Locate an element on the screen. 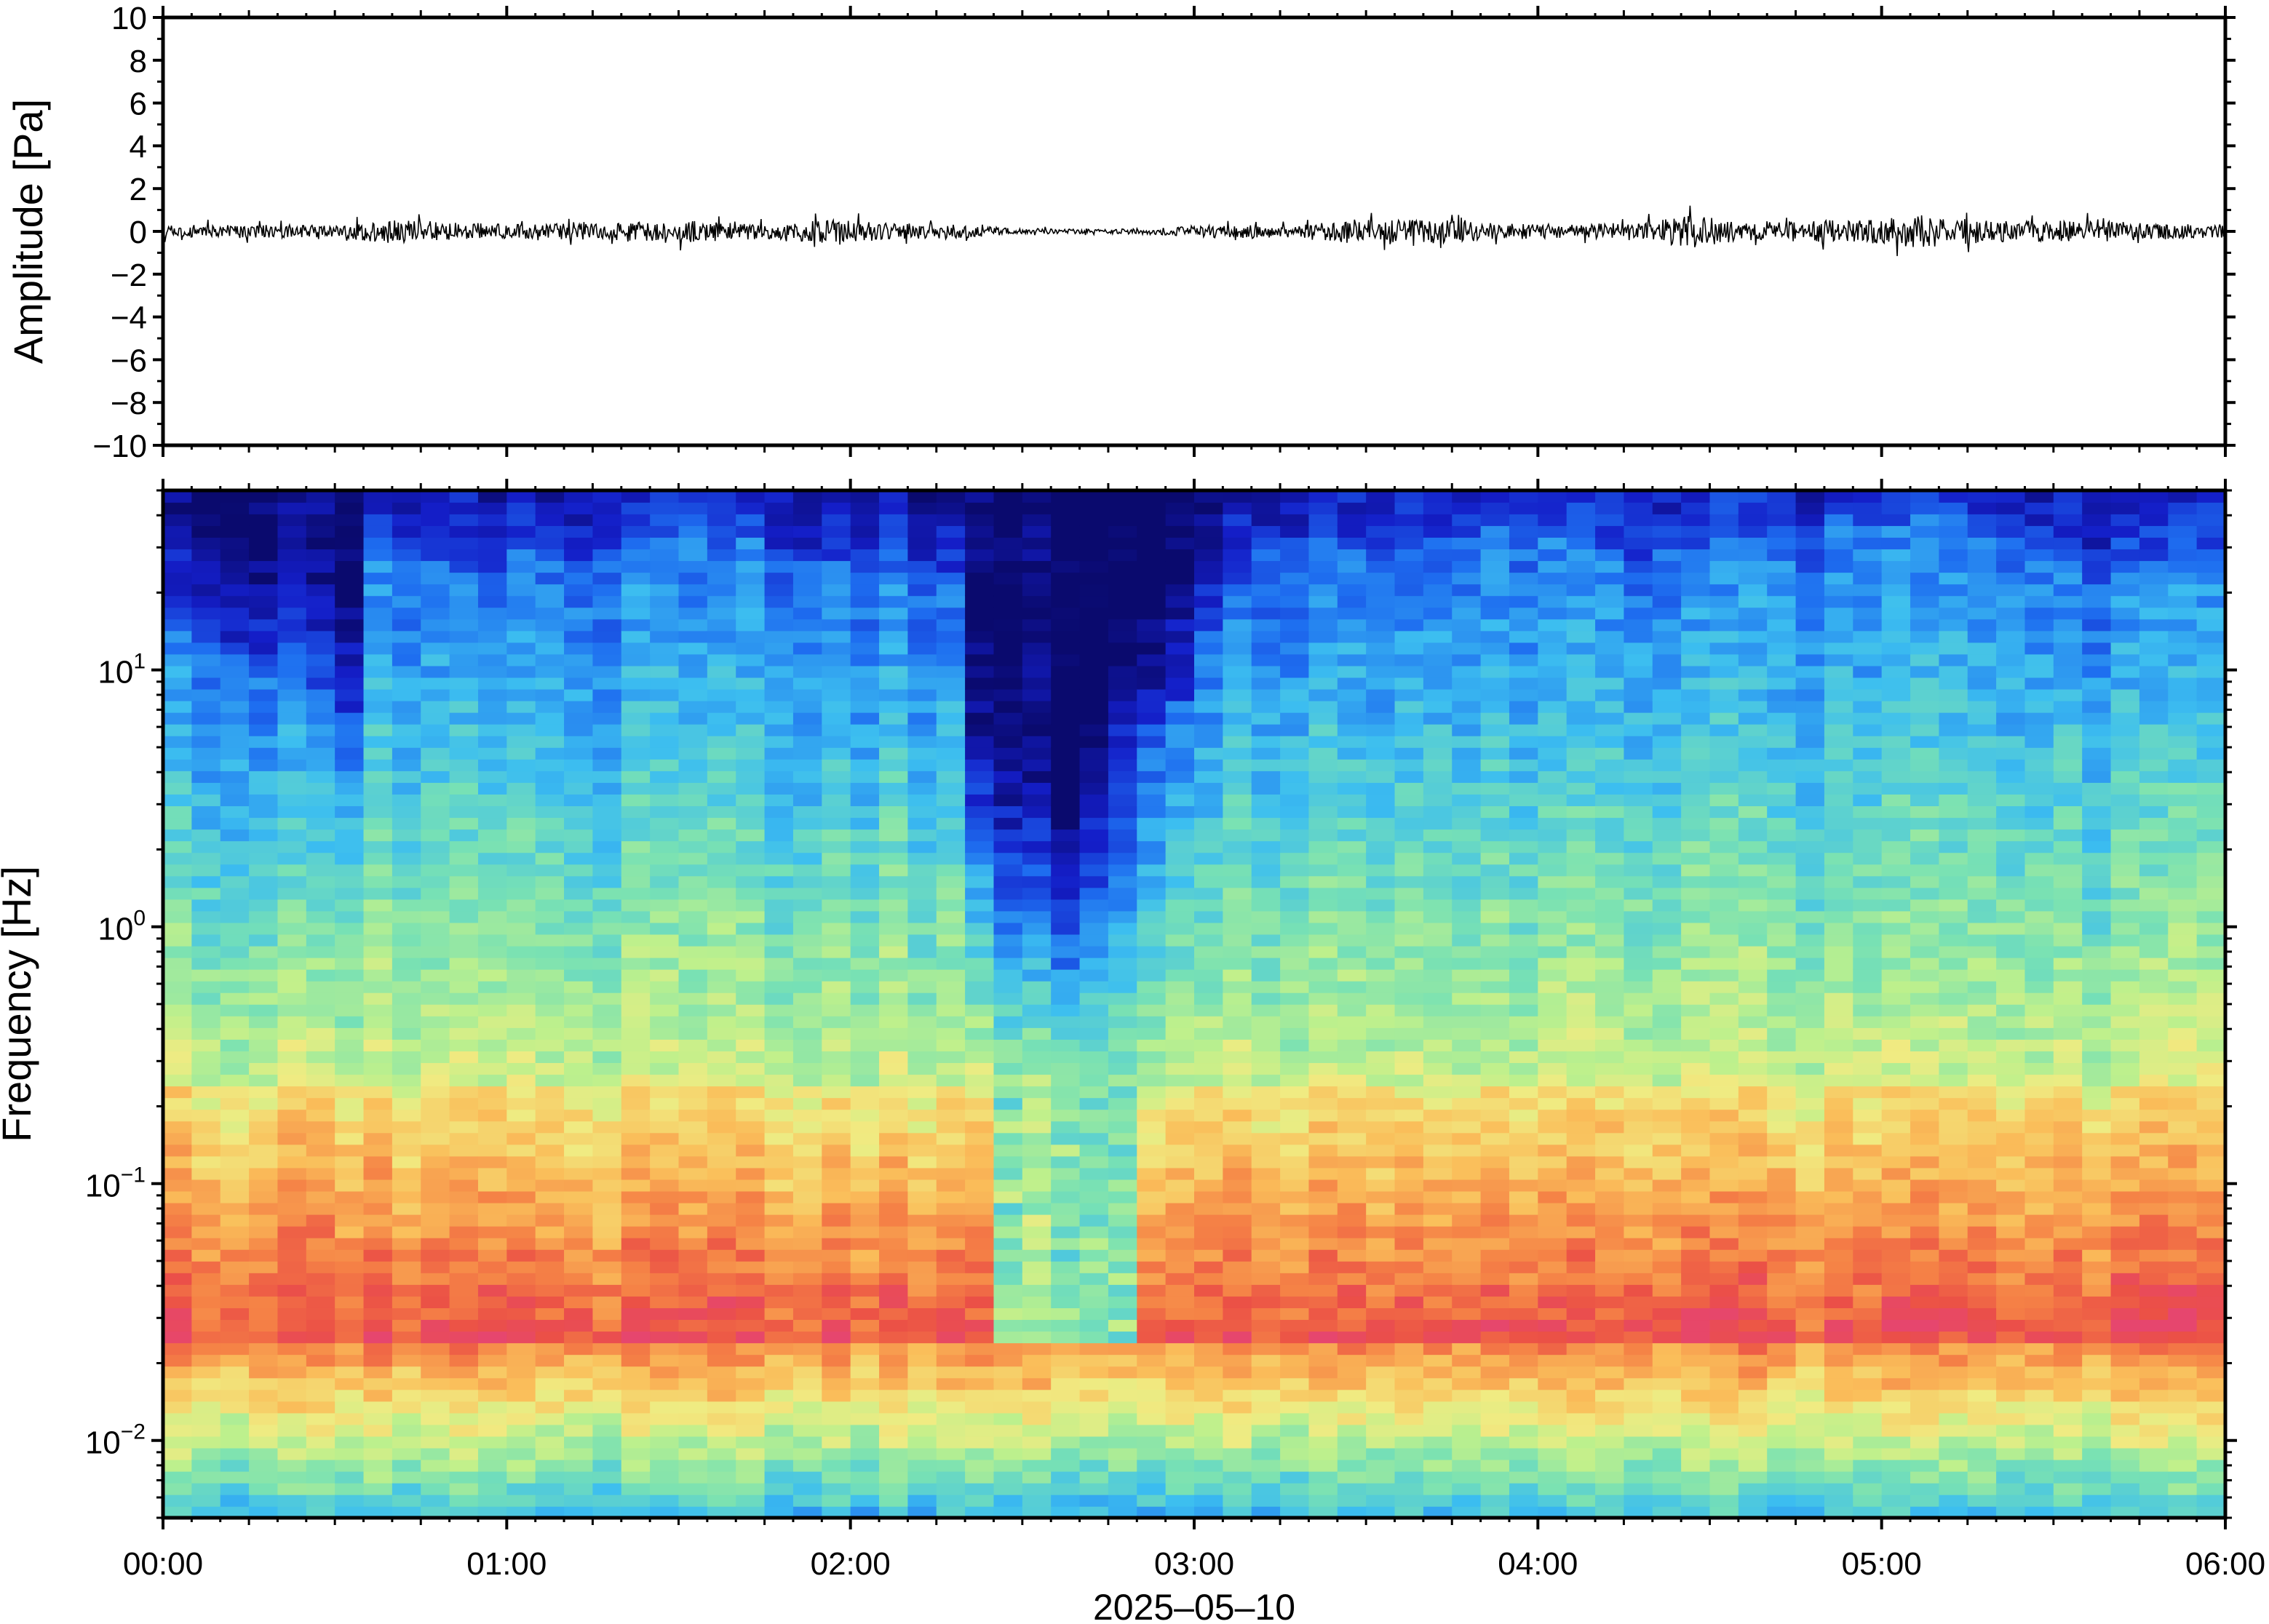  amplitude-tick-label: −6 is located at coordinates (129, 360).